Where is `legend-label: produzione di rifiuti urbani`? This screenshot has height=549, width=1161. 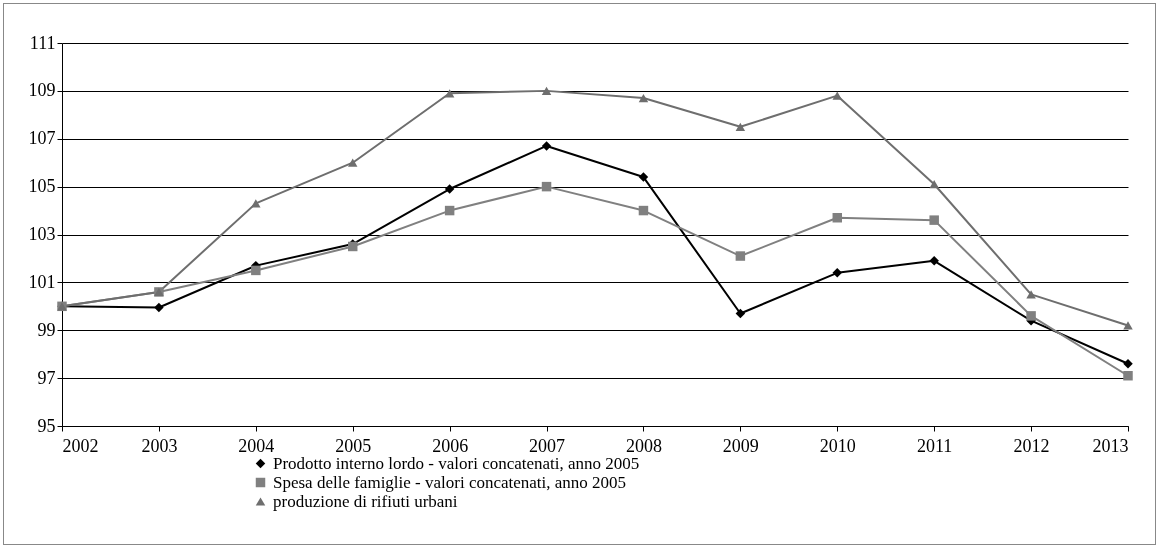
legend-label: produzione di rifiuti urbani is located at coordinates (365, 501).